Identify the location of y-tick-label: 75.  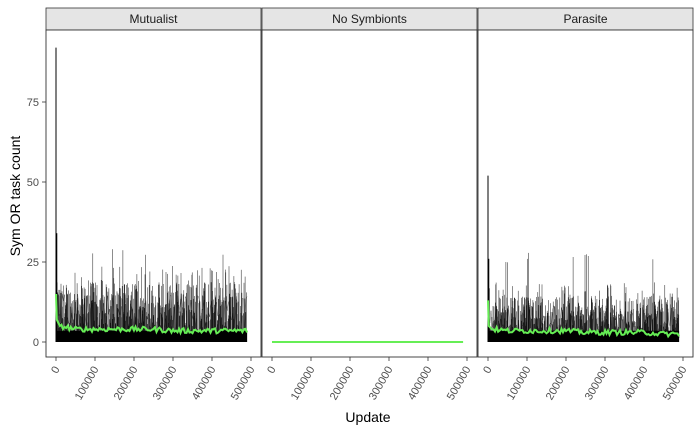
(33, 103).